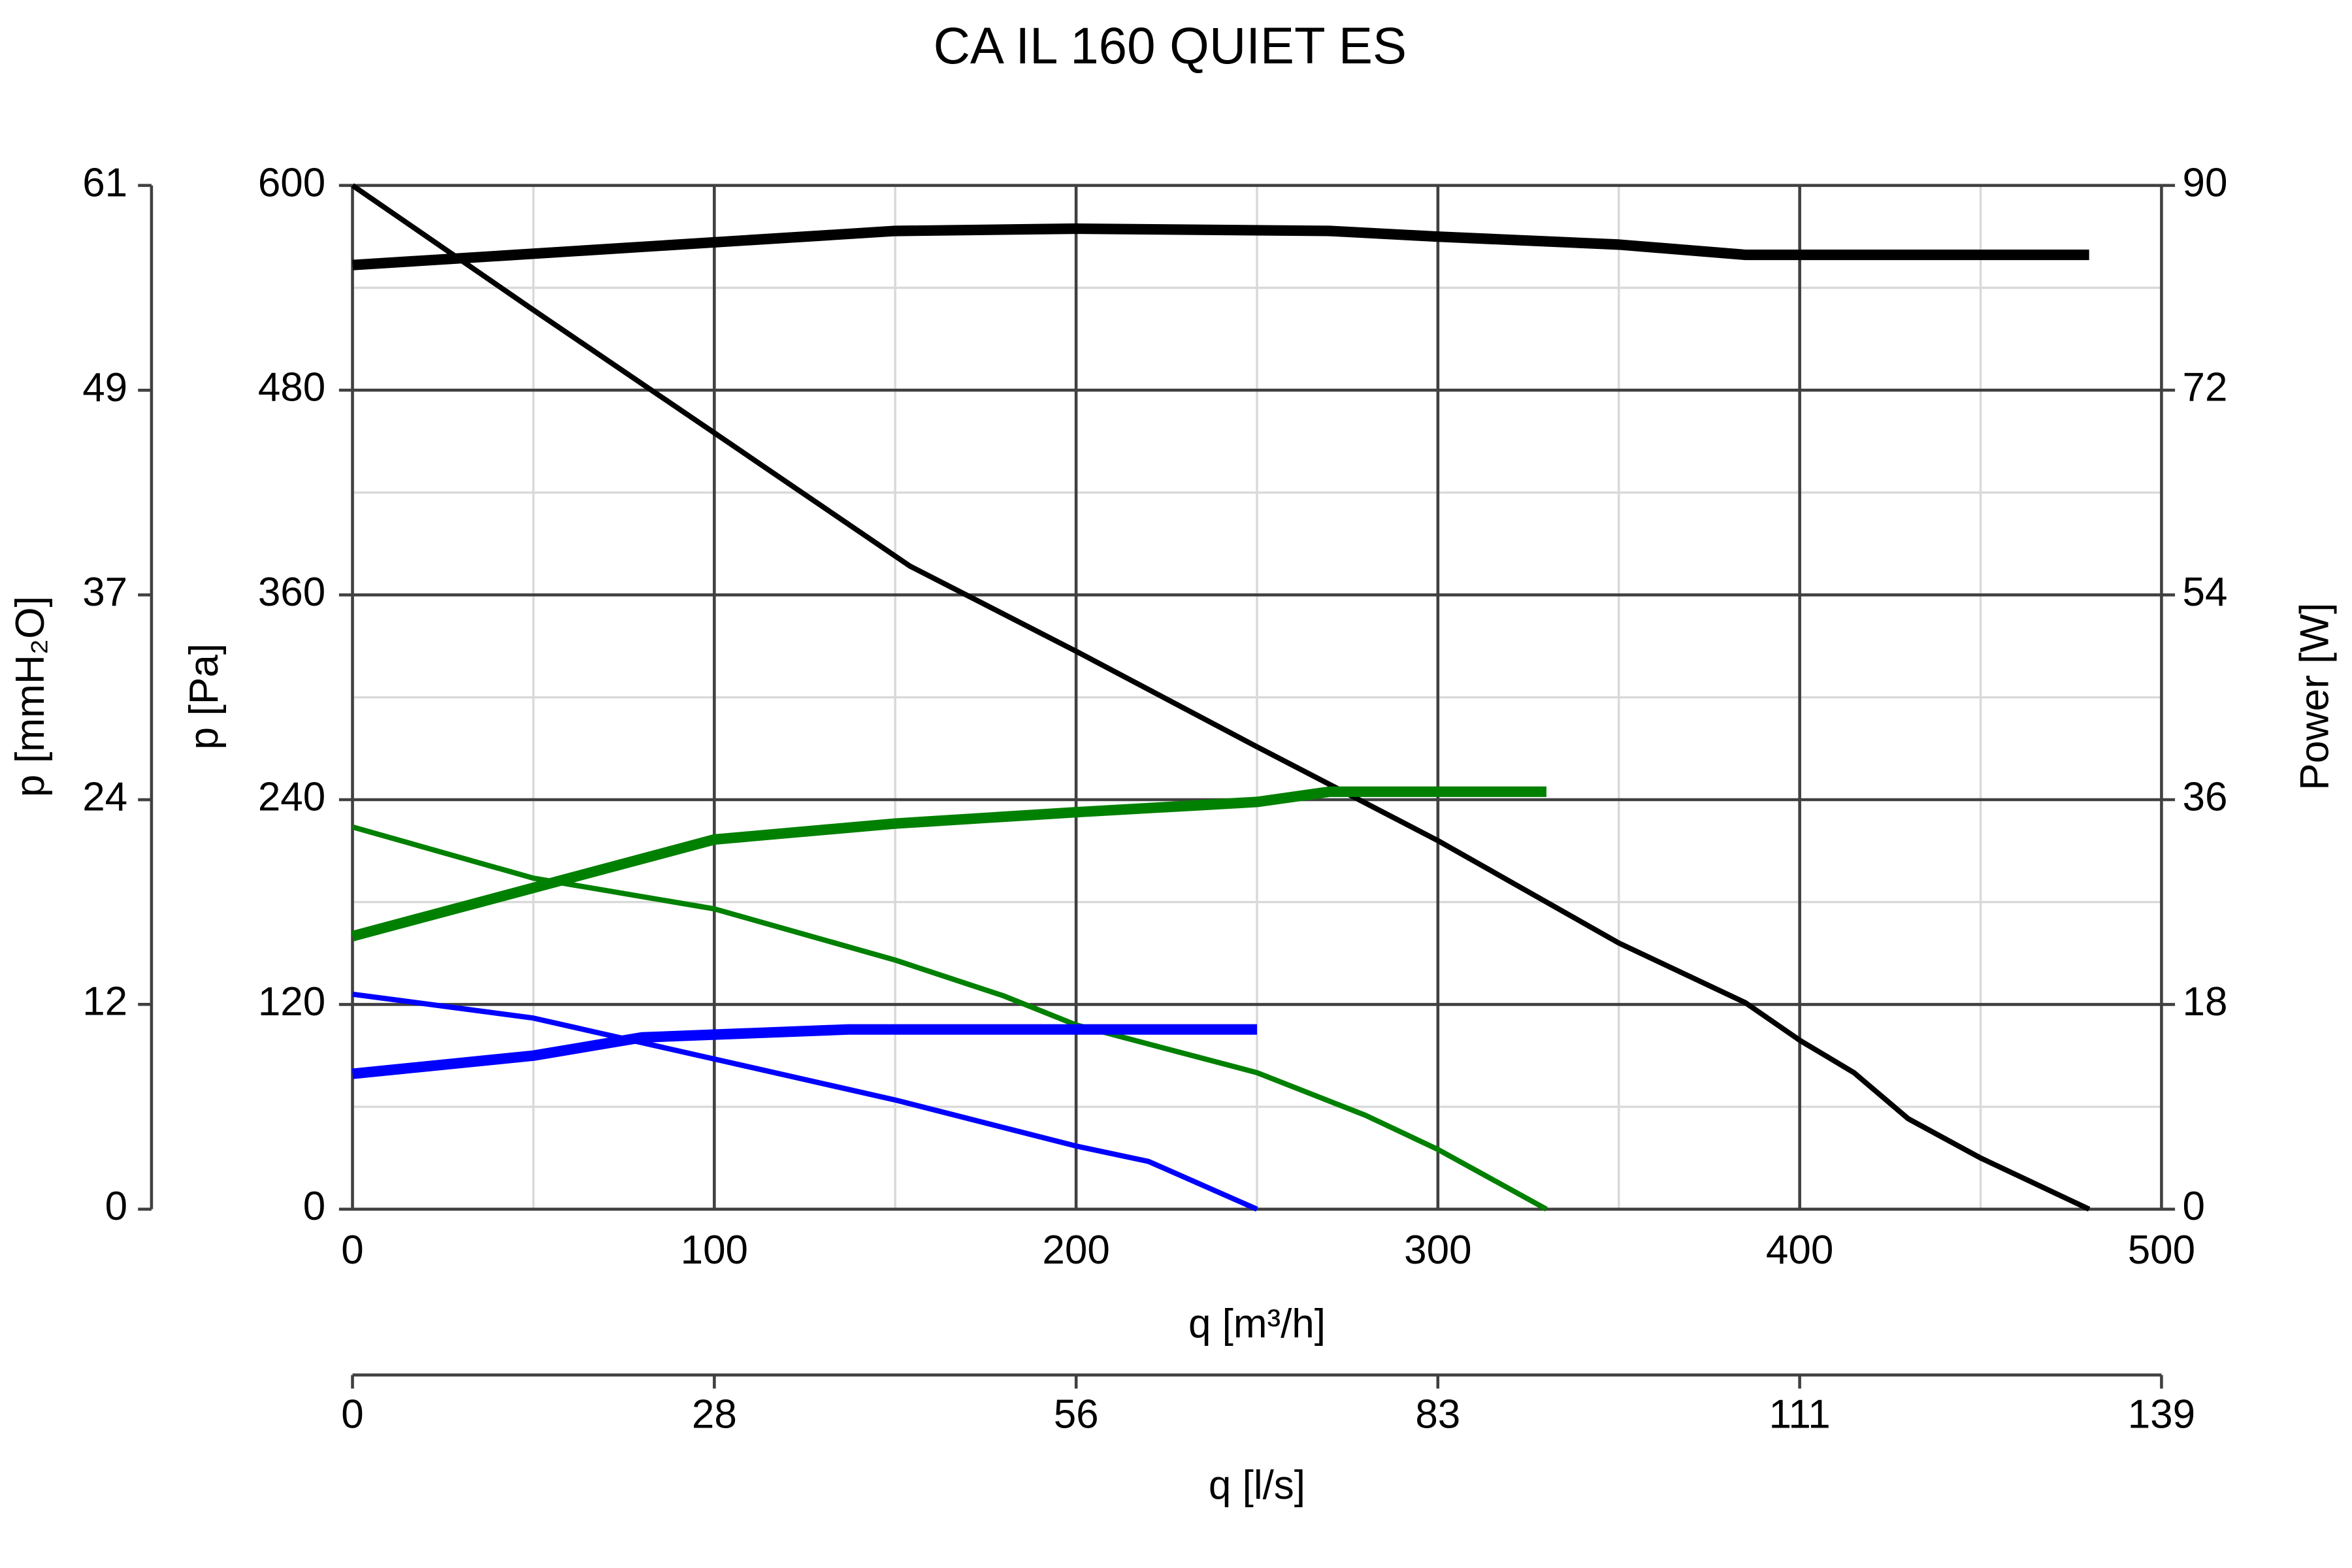 This screenshot has height=1568, width=2352. Describe the element at coordinates (1257, 1324) in the screenshot. I see `x-axis-label: q [m³/h]` at that location.